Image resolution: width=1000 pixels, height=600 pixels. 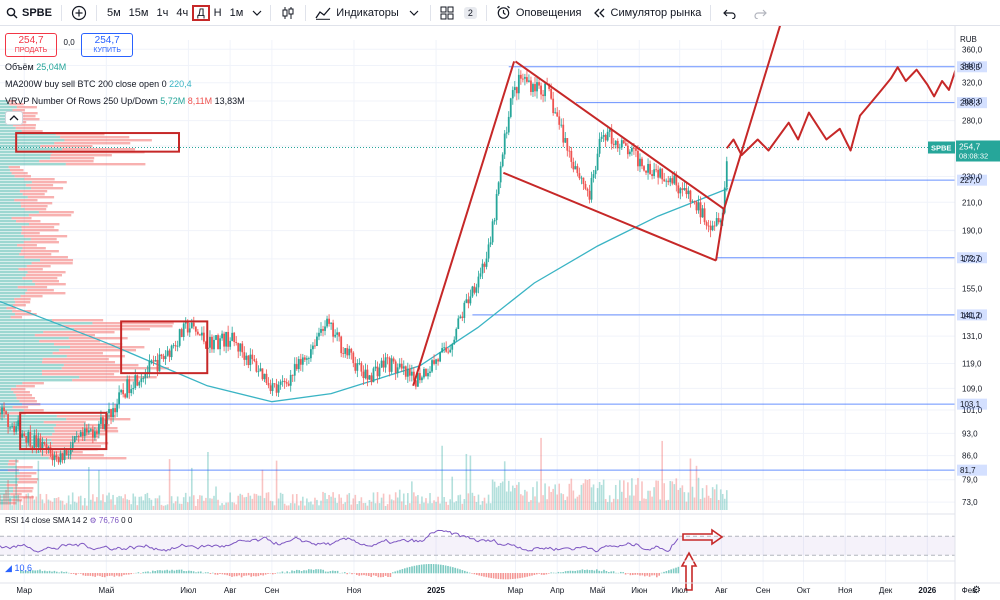 I want to click on symbol-search: SPBE, so click(x=28, y=13).